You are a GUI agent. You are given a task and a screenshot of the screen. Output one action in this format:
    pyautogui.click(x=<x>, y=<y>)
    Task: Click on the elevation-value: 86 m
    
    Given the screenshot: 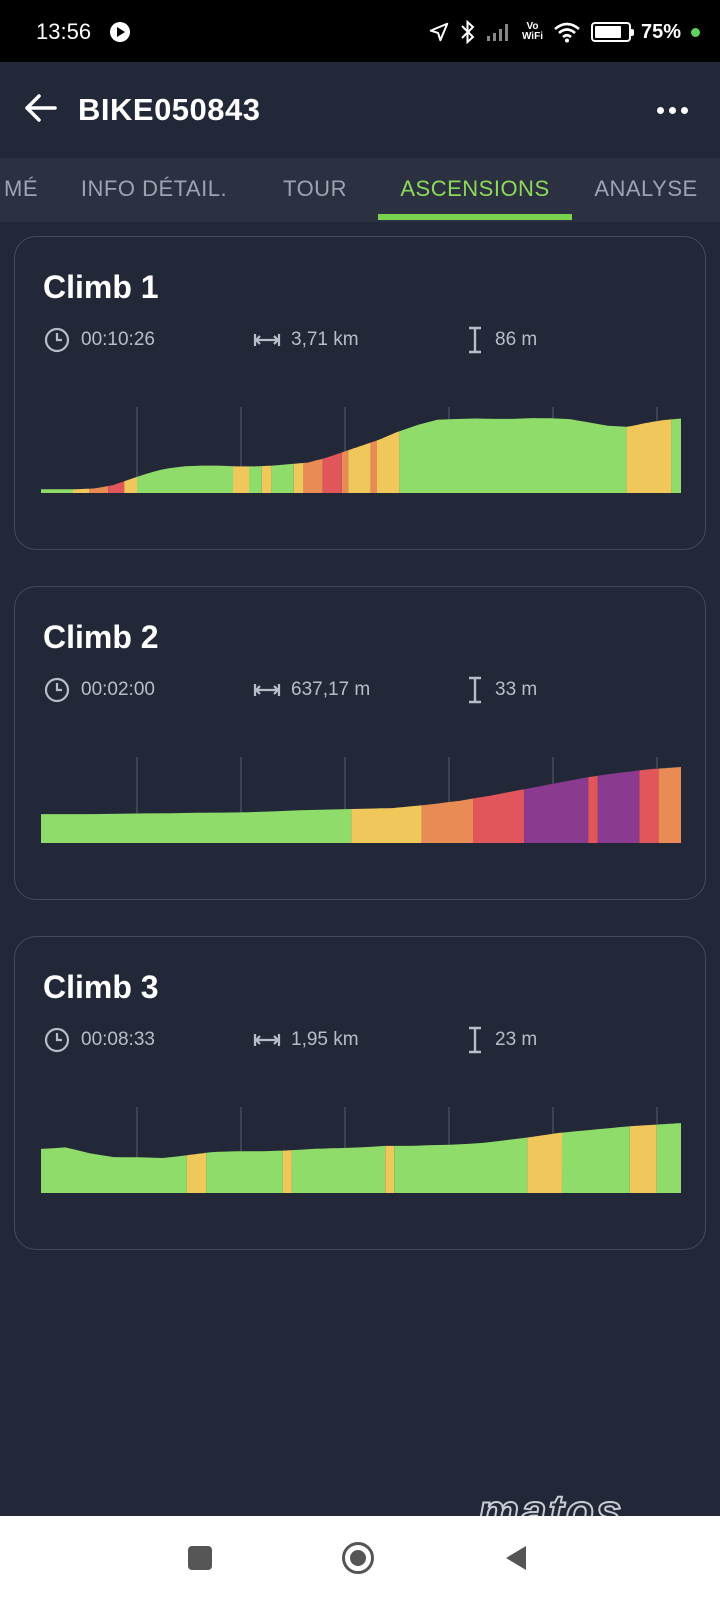 What is the action you would take?
    pyautogui.click(x=516, y=339)
    